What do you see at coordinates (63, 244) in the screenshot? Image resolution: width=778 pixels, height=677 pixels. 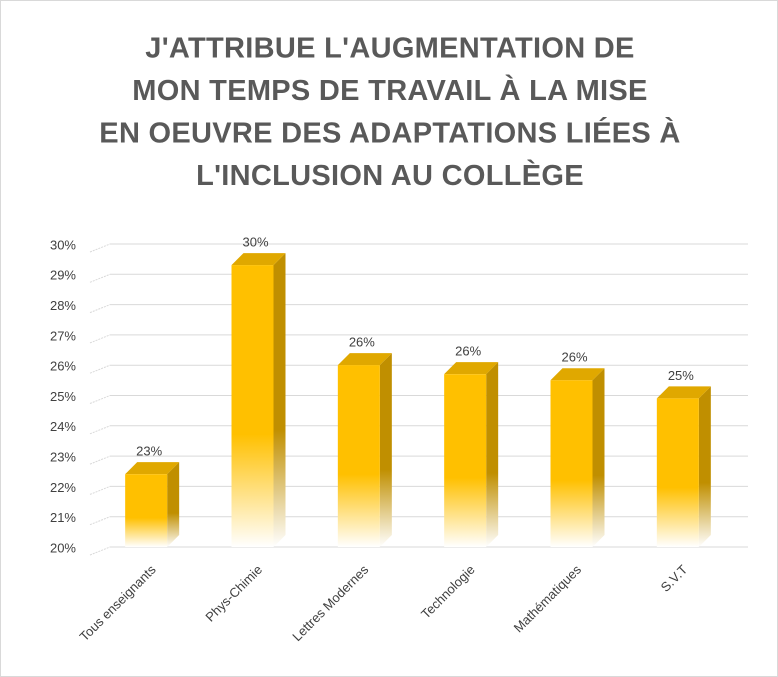 I see `y-tick-label: 30%` at bounding box center [63, 244].